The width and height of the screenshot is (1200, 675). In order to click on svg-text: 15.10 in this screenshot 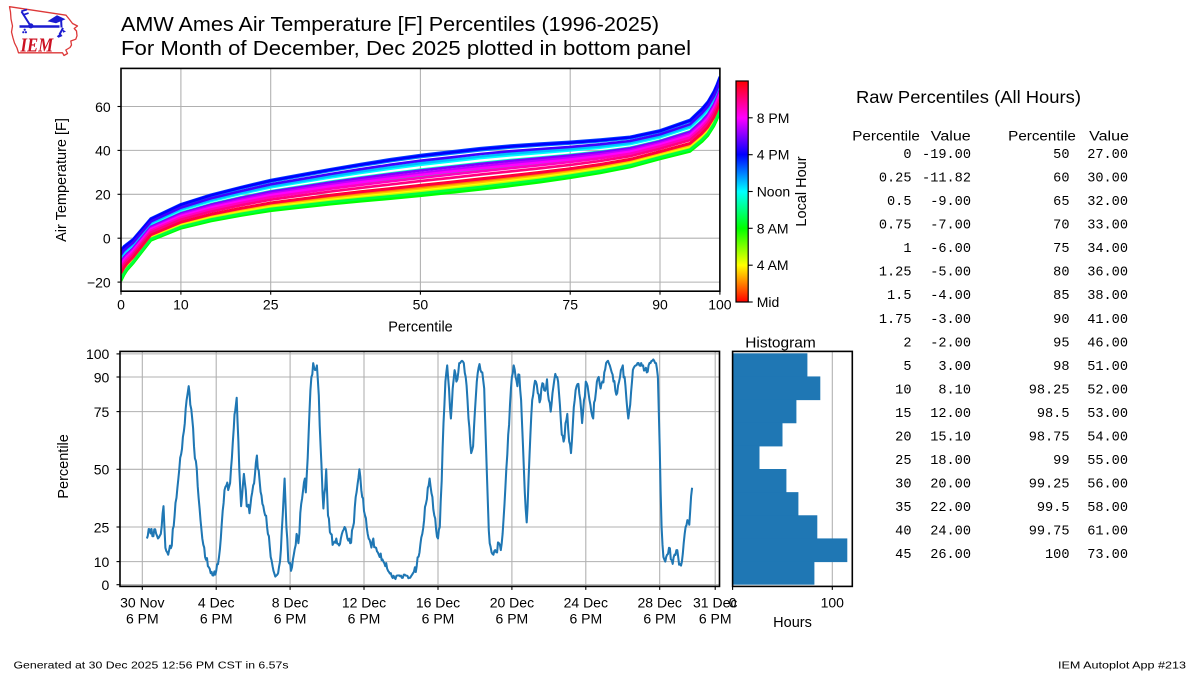, I will do `click(950, 438)`.